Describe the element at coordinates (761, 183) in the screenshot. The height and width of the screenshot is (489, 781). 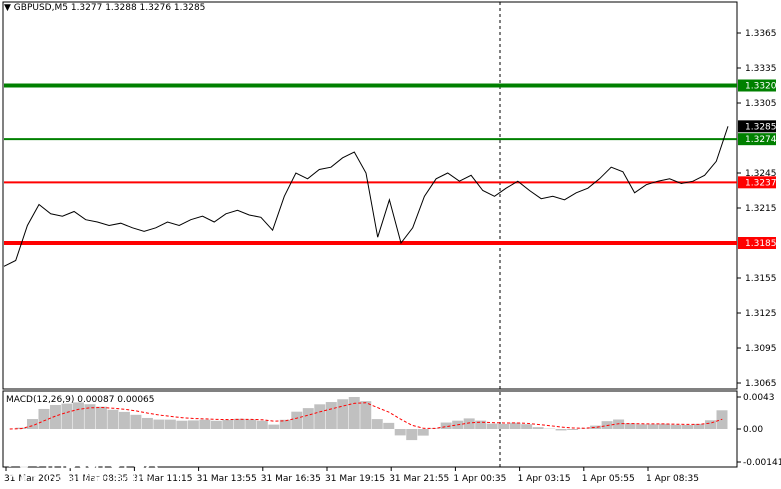
I see `level-price-label: 1.3237` at that location.